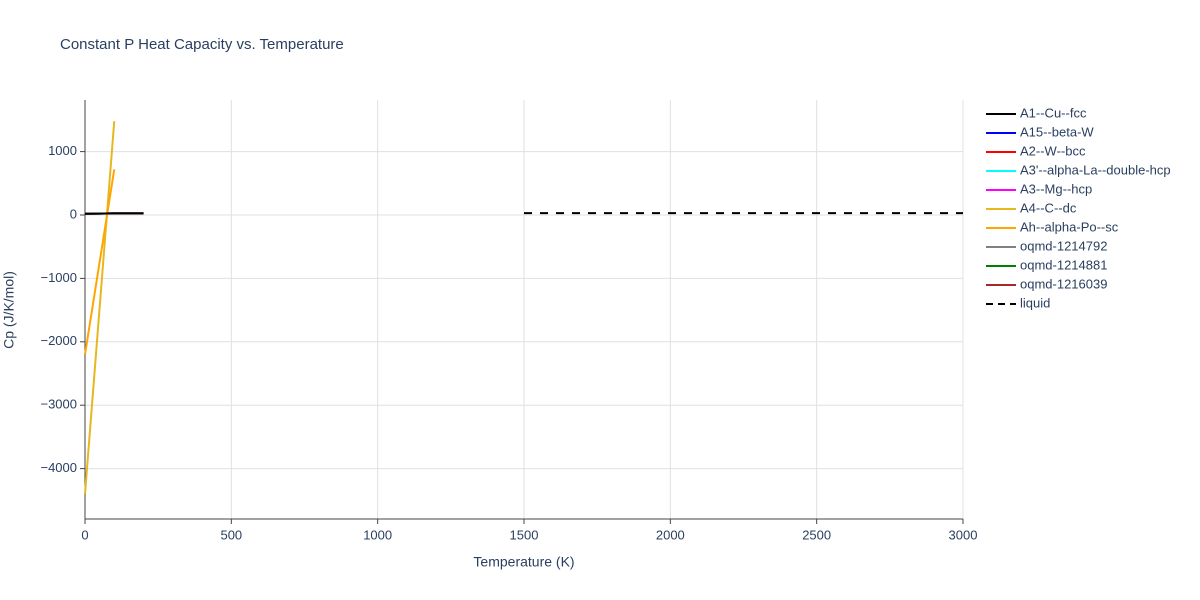 This screenshot has height=600, width=1200. I want to click on legend-label: A1--Cu--fcc, so click(1053, 112).